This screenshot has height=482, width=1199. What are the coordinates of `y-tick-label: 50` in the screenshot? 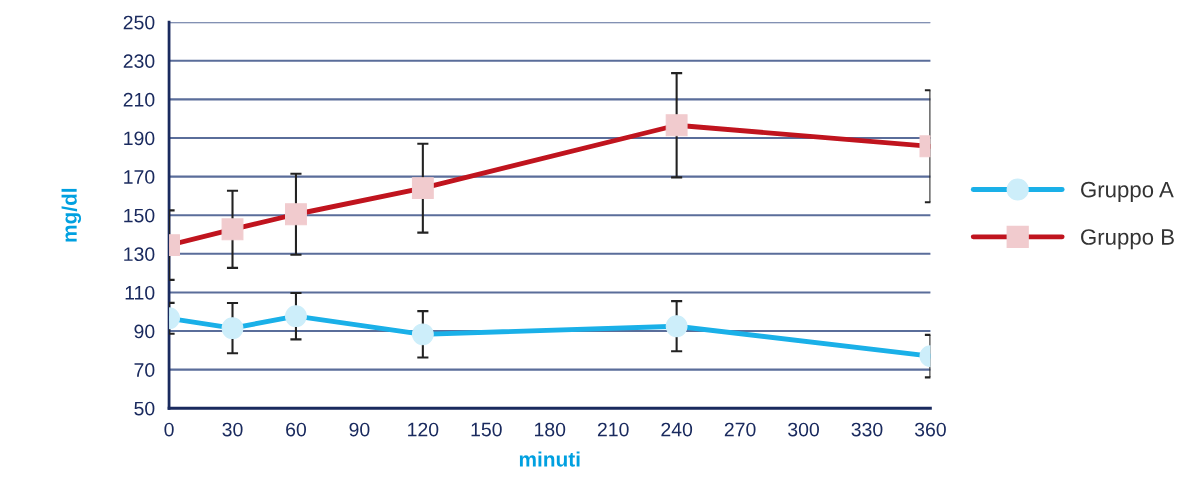 It's located at (144, 408).